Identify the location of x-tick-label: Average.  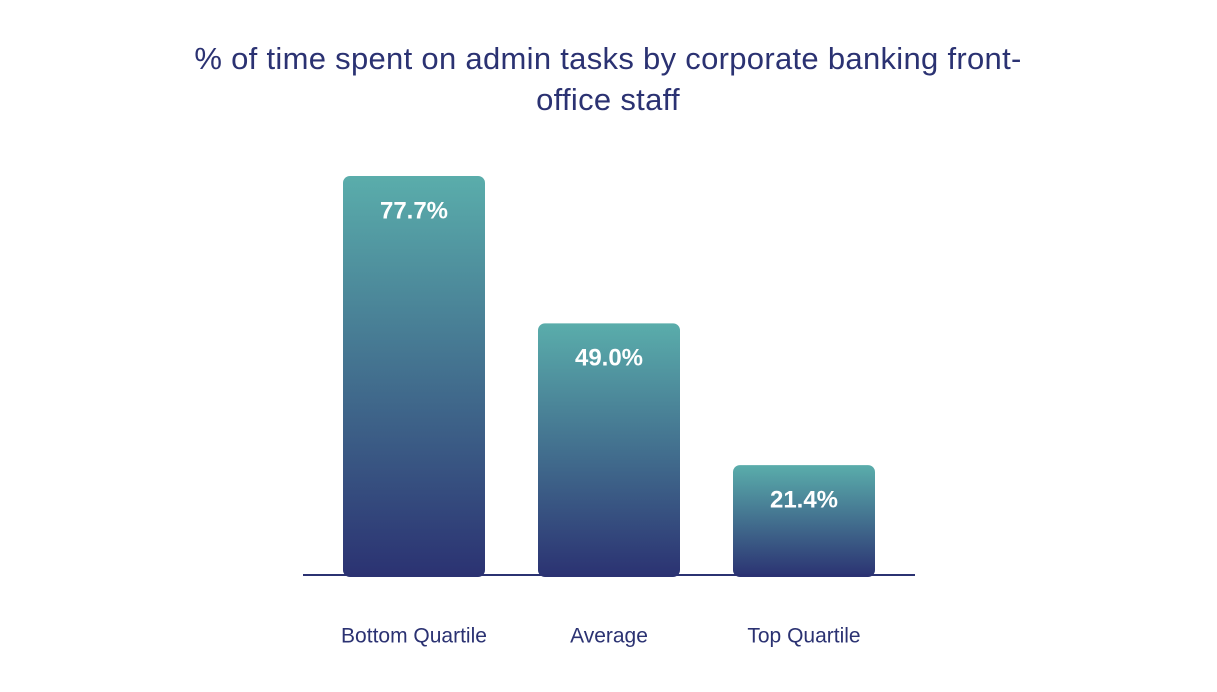
(609, 636).